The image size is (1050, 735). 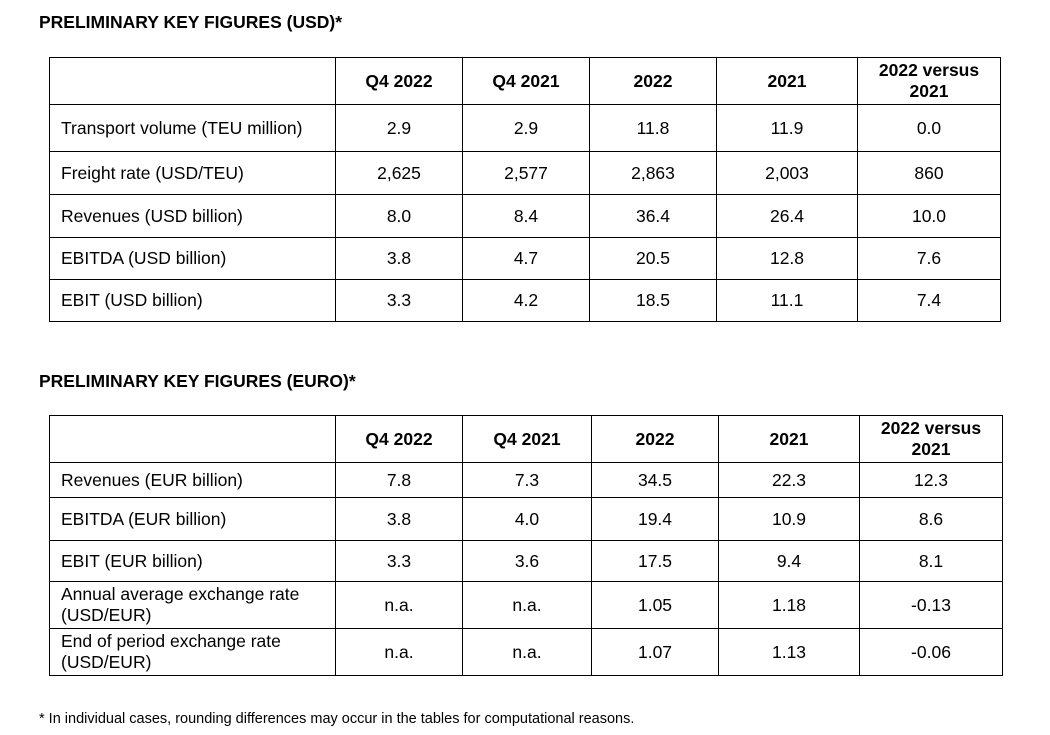 I want to click on table-cell: 34.5, so click(x=655, y=480).